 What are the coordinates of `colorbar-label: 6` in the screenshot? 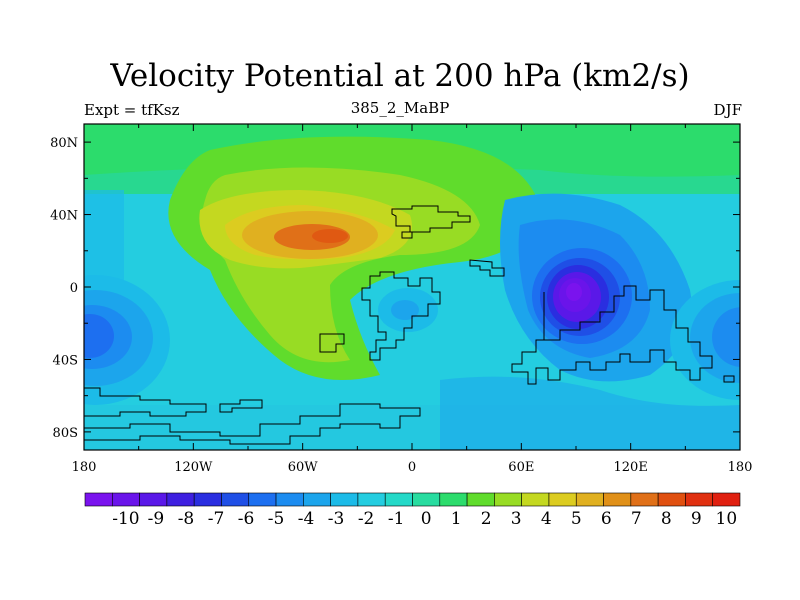 It's located at (606, 519).